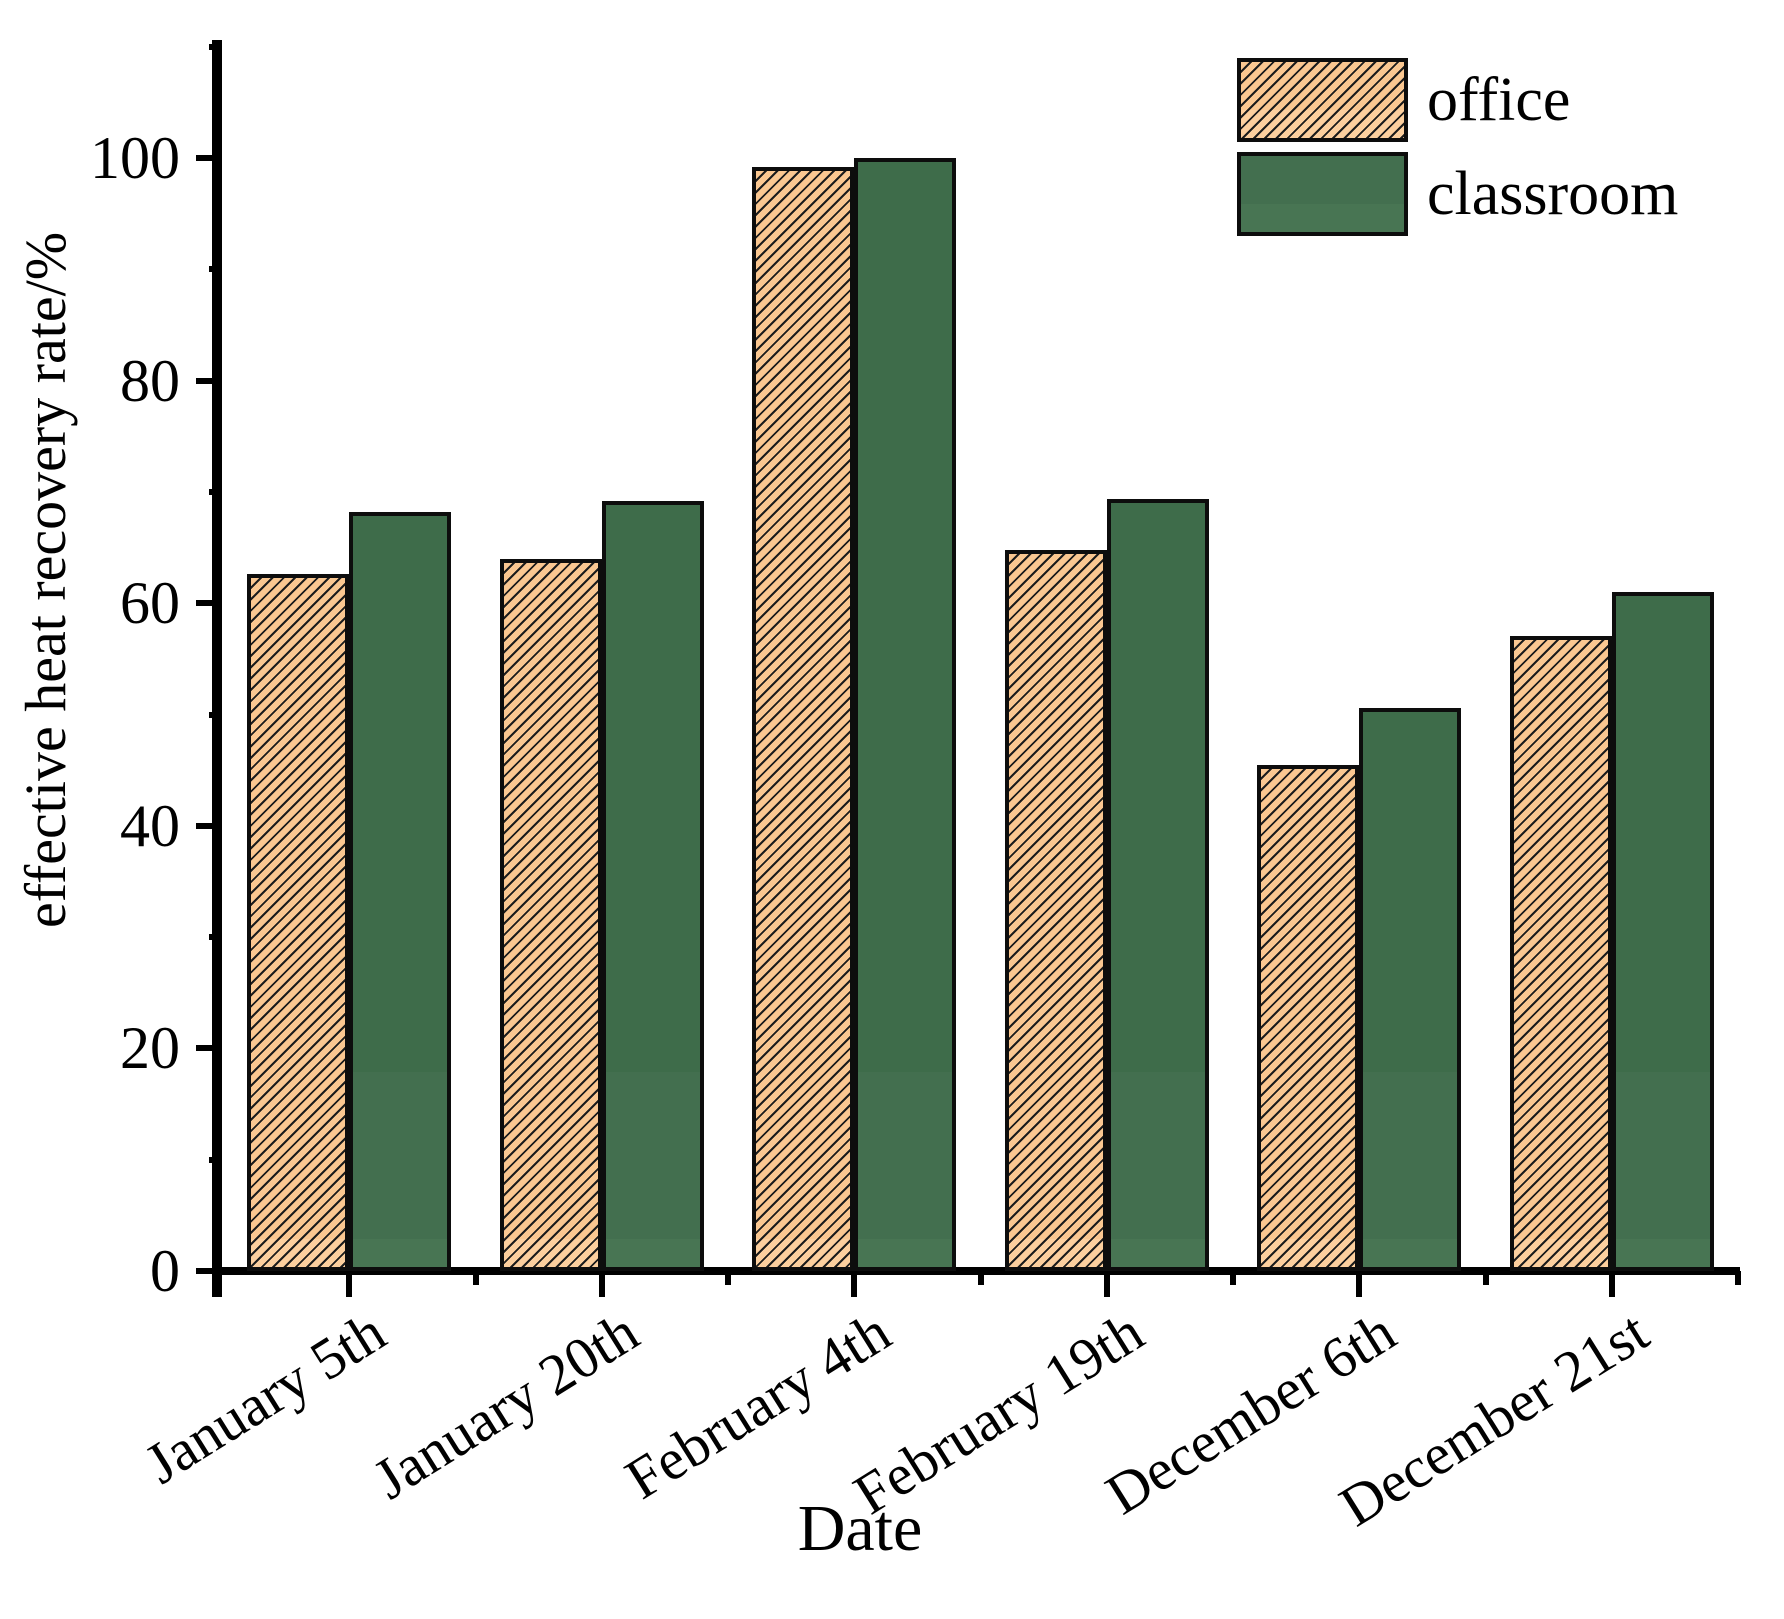 The height and width of the screenshot is (1619, 1784). What do you see at coordinates (1322, 100) in the screenshot?
I see `legend-office-swatch` at bounding box center [1322, 100].